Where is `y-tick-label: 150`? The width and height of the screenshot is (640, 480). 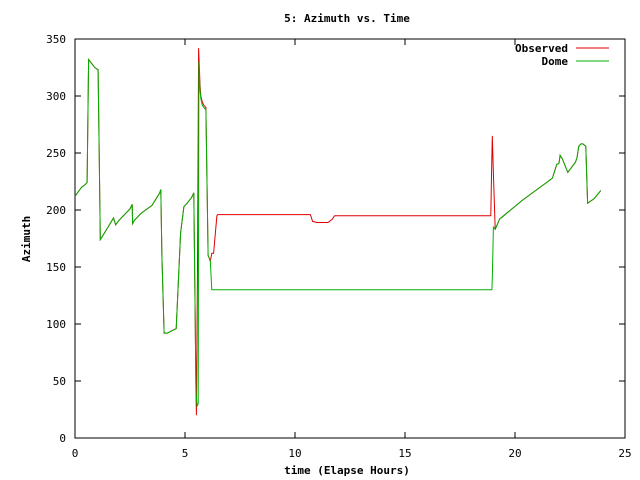 y-tick-label: 150 is located at coordinates (56, 267).